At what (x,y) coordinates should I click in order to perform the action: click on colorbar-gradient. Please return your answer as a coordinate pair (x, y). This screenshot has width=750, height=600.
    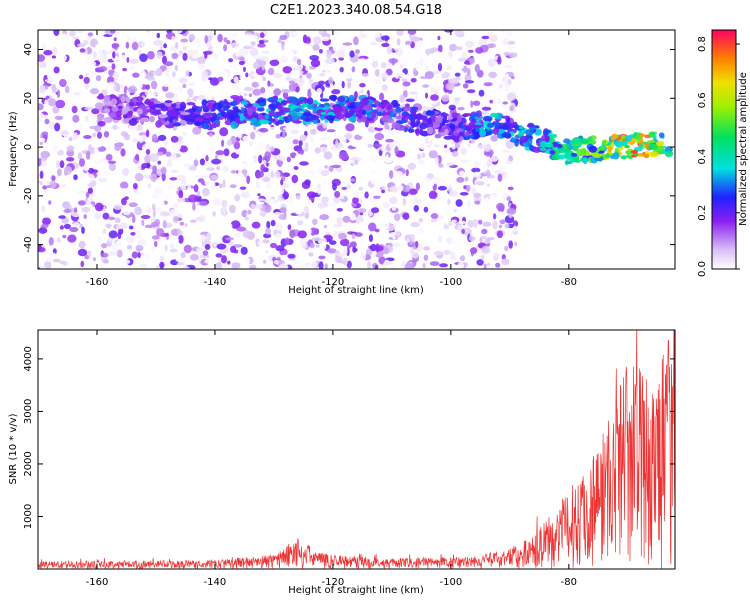
    Looking at the image, I should click on (724, 149).